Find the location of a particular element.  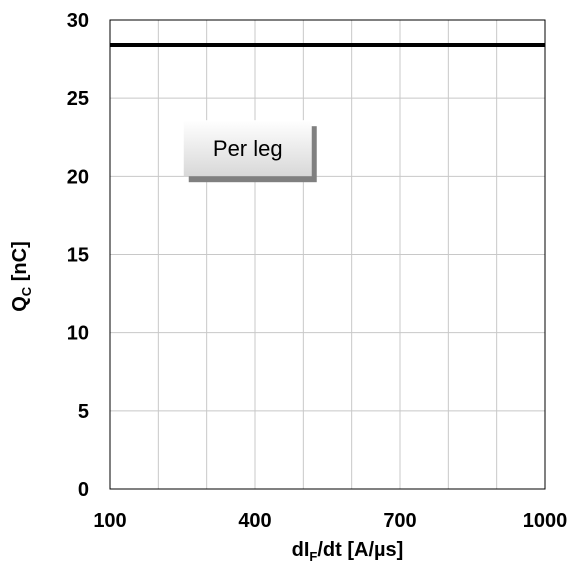

x-tick-label: 400 is located at coordinates (254, 521).